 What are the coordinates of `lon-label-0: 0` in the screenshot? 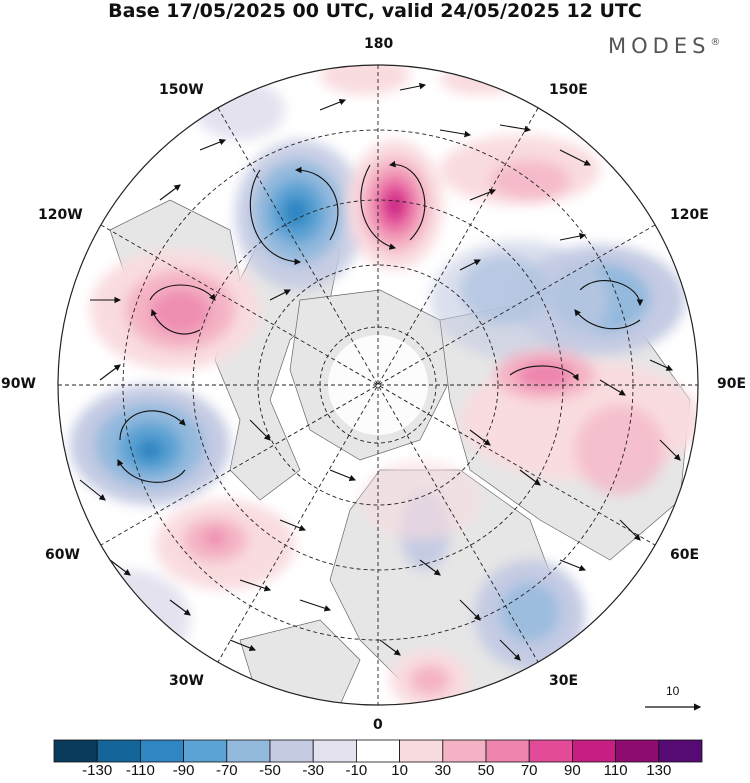 It's located at (378, 725).